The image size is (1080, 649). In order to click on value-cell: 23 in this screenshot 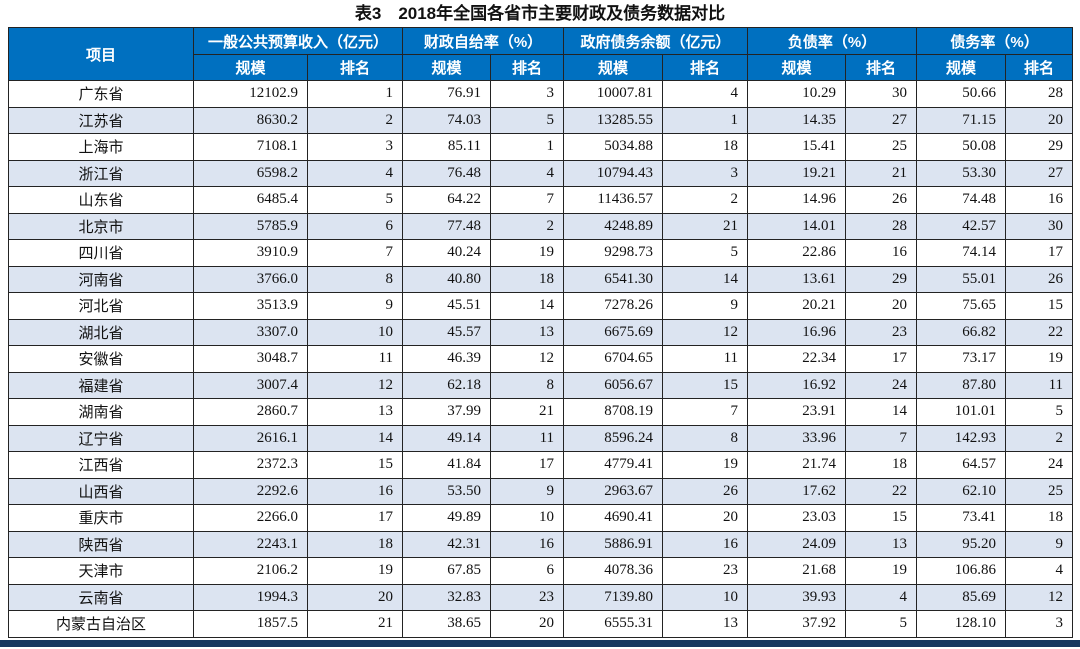, I will do `click(881, 332)`.